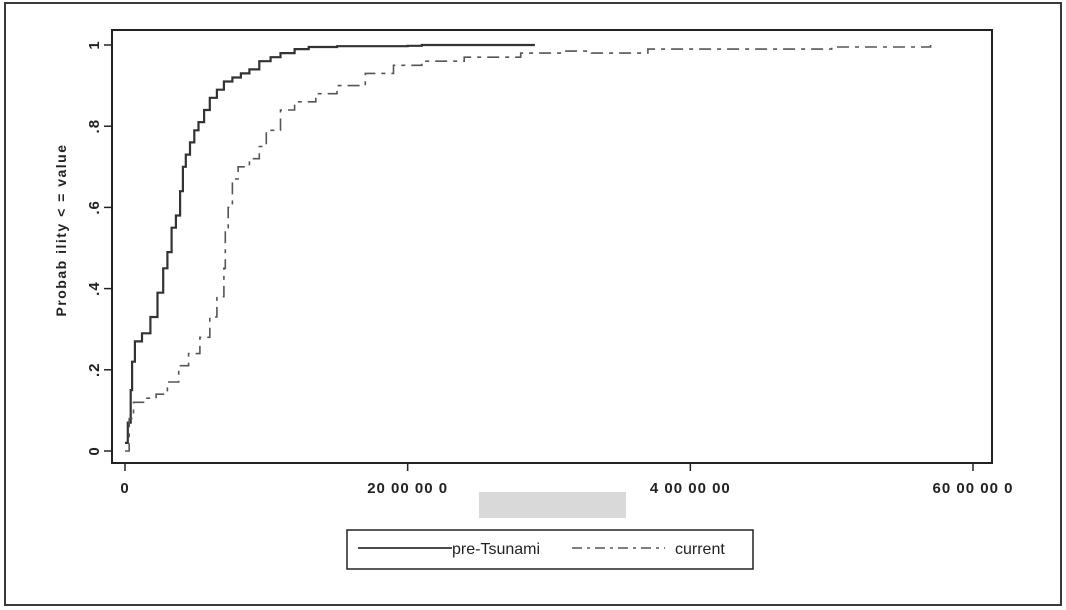 This screenshot has height=610, width=1066. Describe the element at coordinates (496, 549) in the screenshot. I see `legend-label-pre-tsunami: pre-Tsunami` at that location.